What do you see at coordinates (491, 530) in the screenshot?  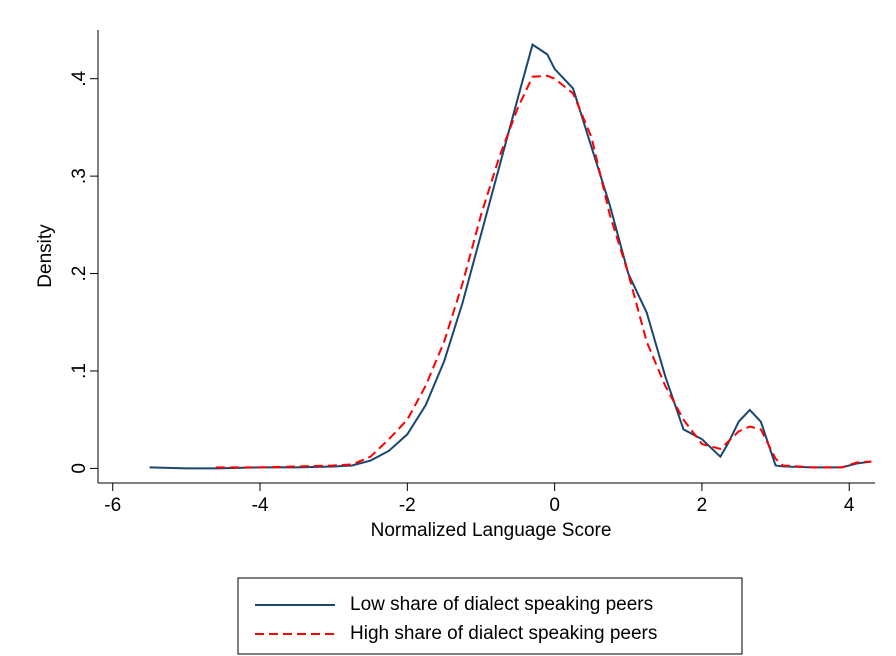 I see `x-axis-label: Normalized Language Score` at bounding box center [491, 530].